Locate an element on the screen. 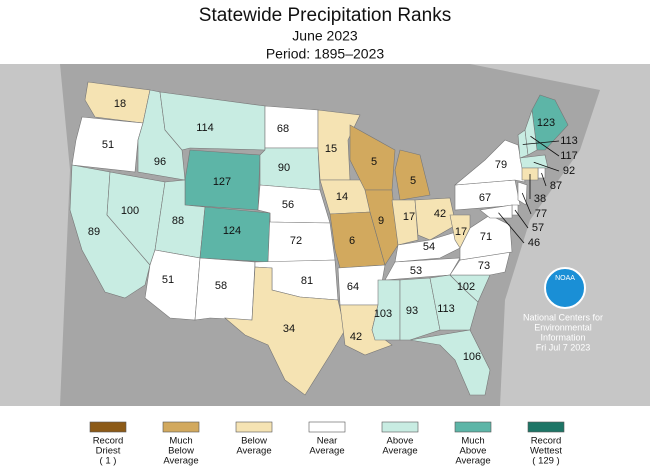 This screenshot has width=650, height=475. state-rank: 38 is located at coordinates (540, 199).